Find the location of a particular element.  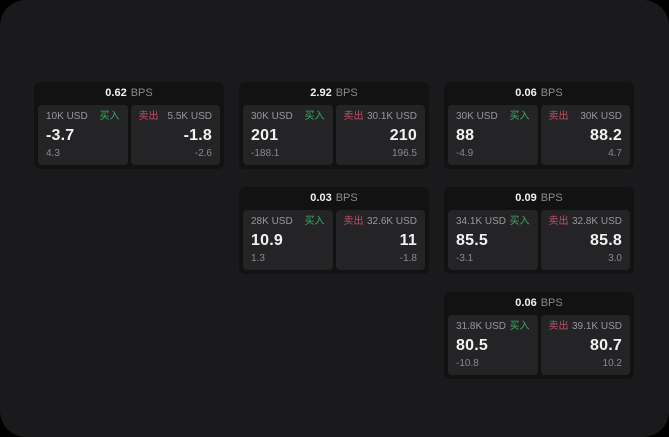

sell-quote-panel: 卖出 30.1K USD 210 196.5 is located at coordinates (380, 135).